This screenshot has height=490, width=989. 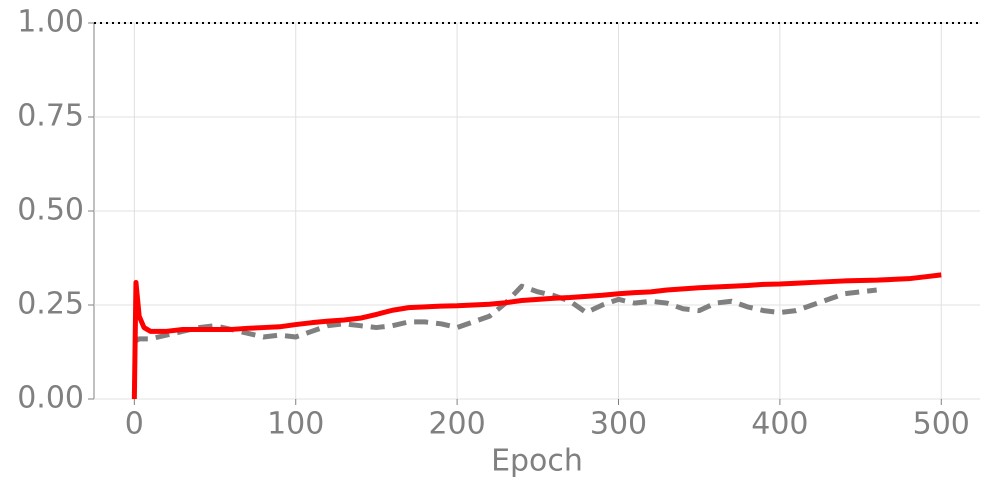 I want to click on y-tick-label: 0.00, so click(x=50, y=398).